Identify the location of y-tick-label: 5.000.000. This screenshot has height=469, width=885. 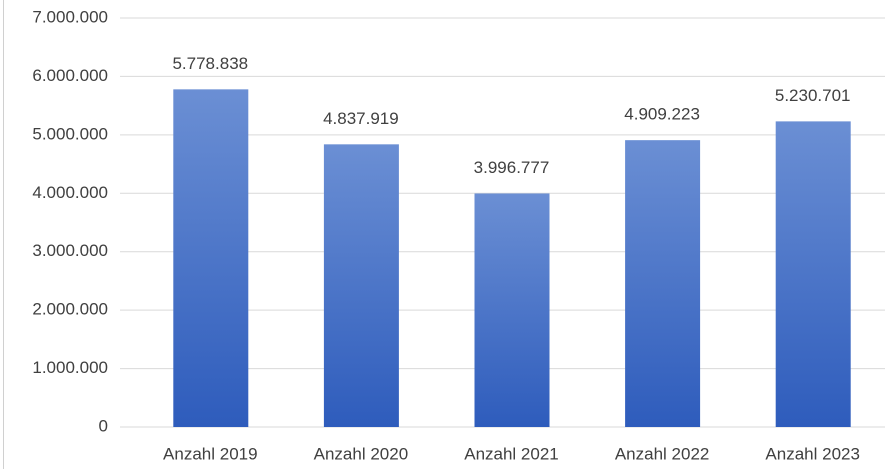
(70, 133).